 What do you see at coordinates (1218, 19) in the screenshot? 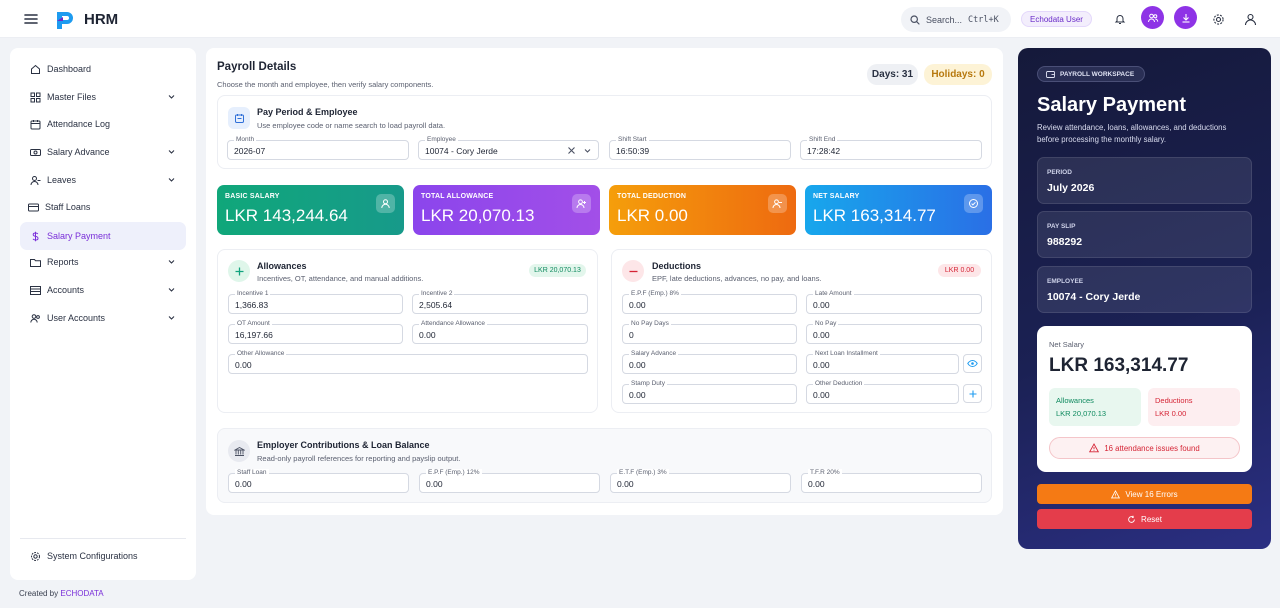
I see `gear-icon` at bounding box center [1218, 19].